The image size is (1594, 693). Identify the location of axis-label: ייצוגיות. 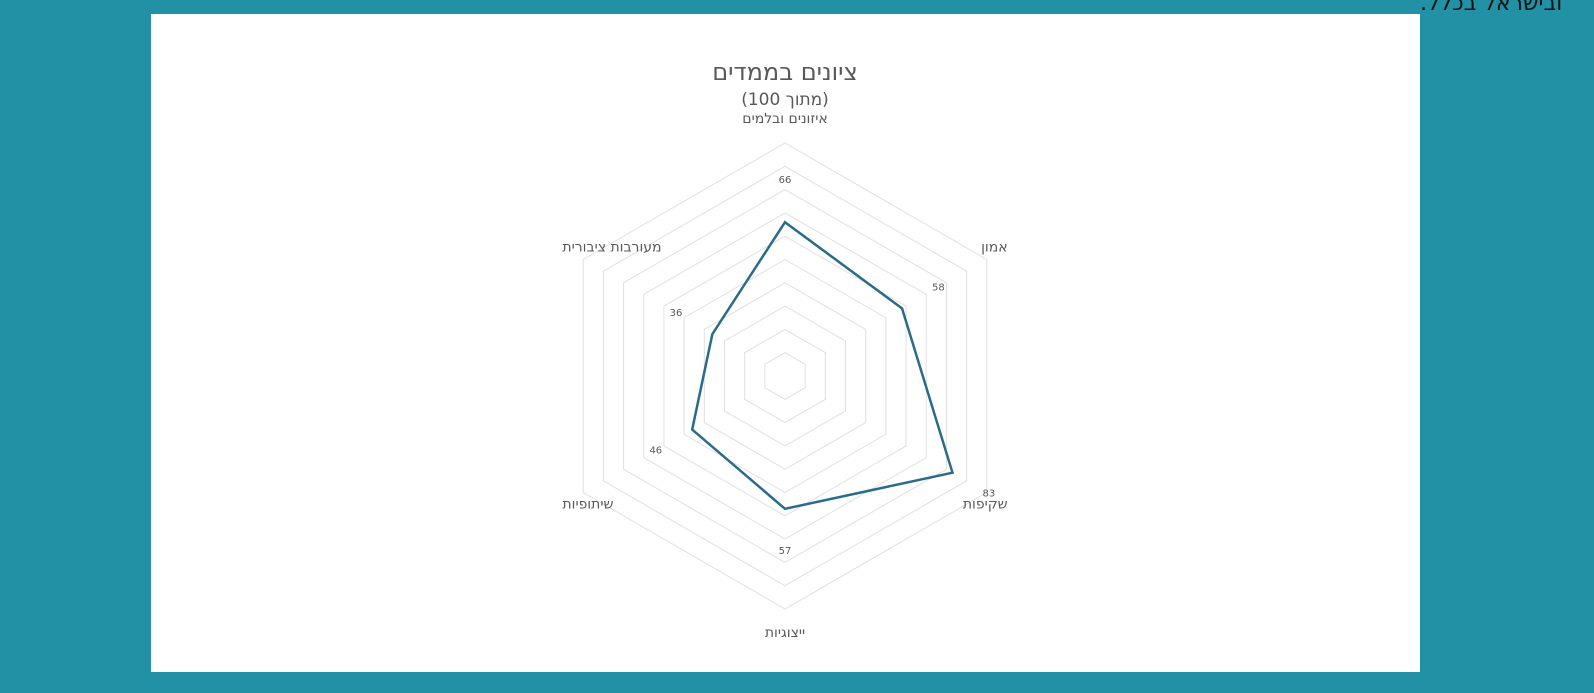
(785, 633).